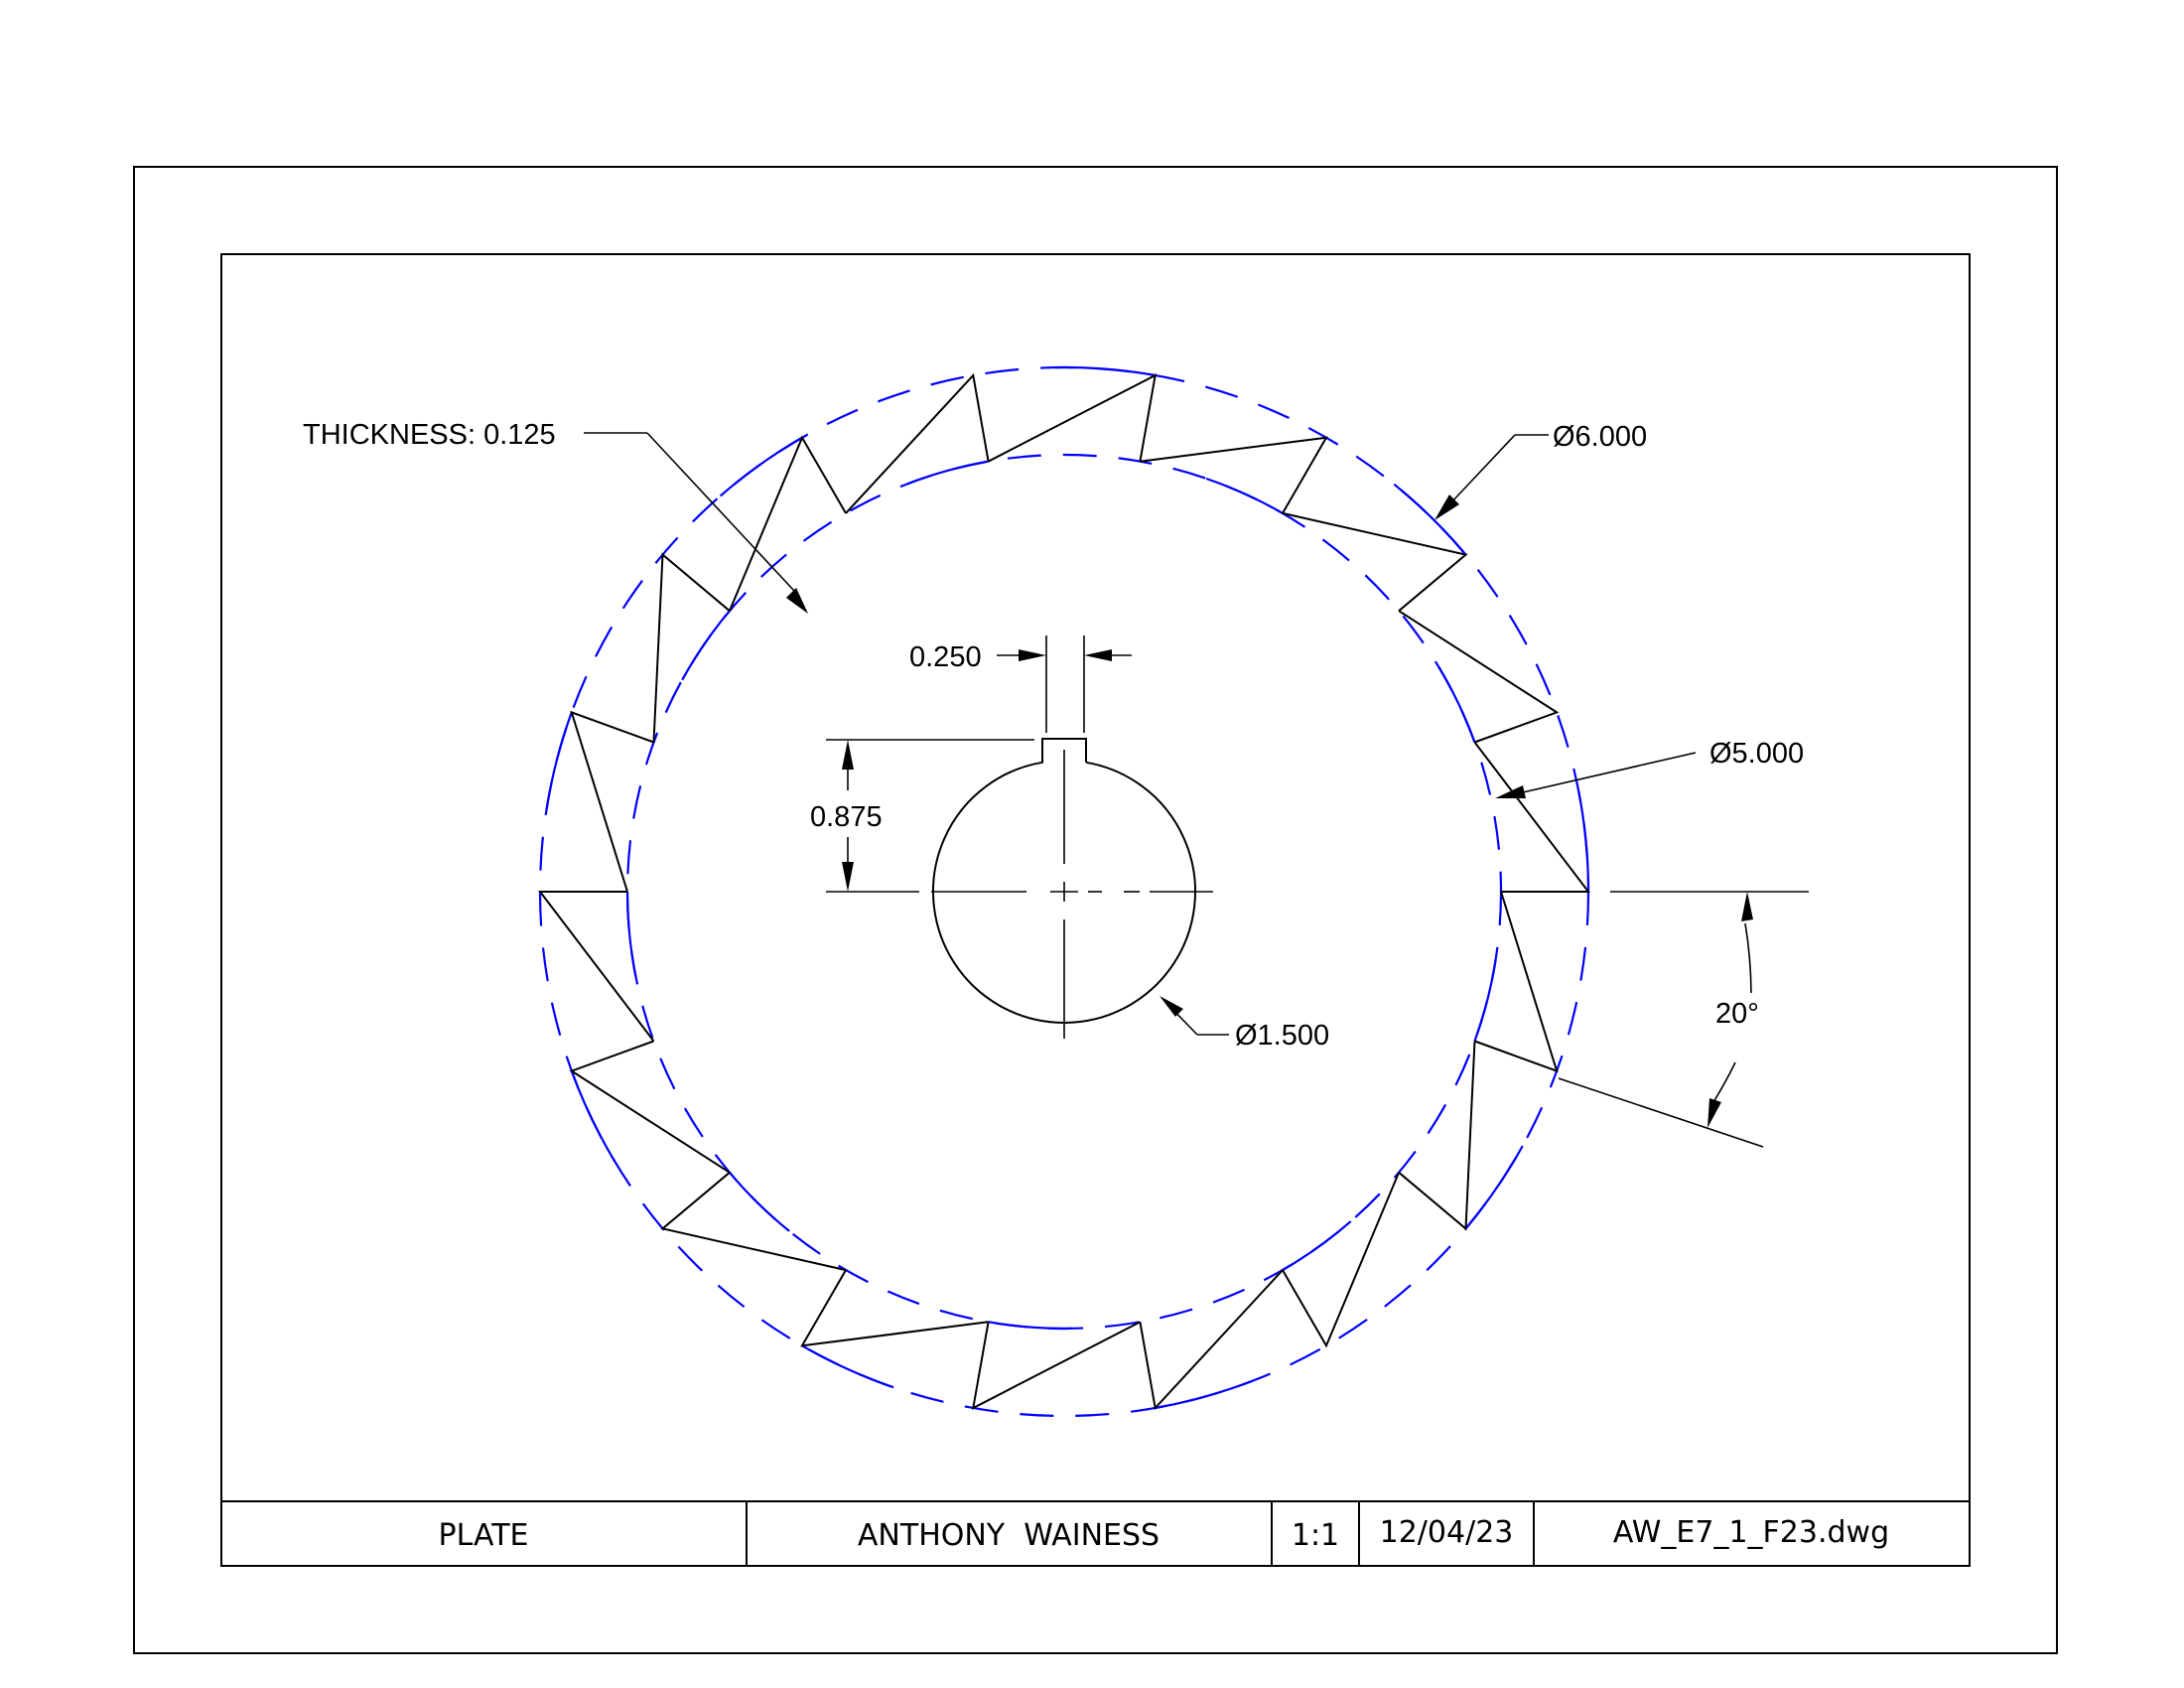 The image size is (2184, 1688). What do you see at coordinates (1446, 507) in the screenshot?
I see `outer-diameter-arrow` at bounding box center [1446, 507].